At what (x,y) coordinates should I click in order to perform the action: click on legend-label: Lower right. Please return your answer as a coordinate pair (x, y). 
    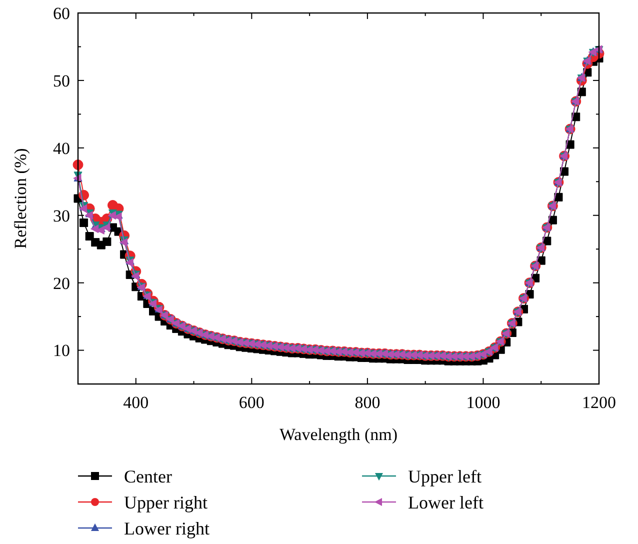
    Looking at the image, I should click on (167, 528).